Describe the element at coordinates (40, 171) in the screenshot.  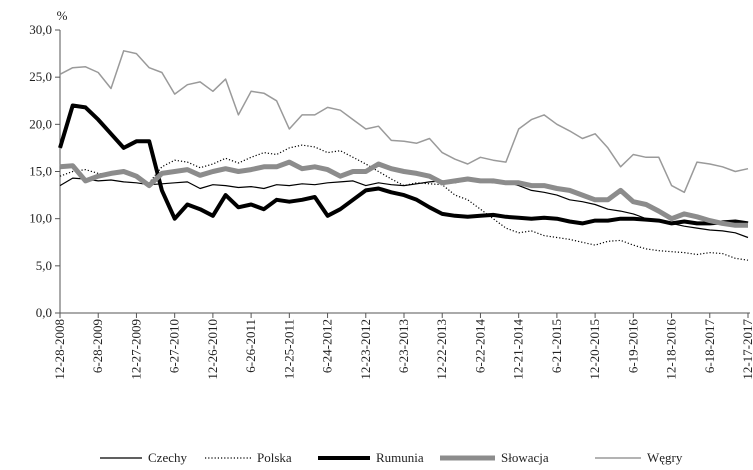
I see `y-tick-label: 15,0` at that location.